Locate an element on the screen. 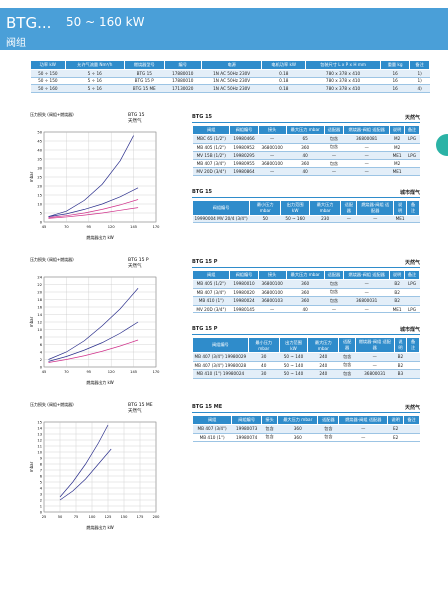  header-cell: 阀组 is located at coordinates (211, 130).